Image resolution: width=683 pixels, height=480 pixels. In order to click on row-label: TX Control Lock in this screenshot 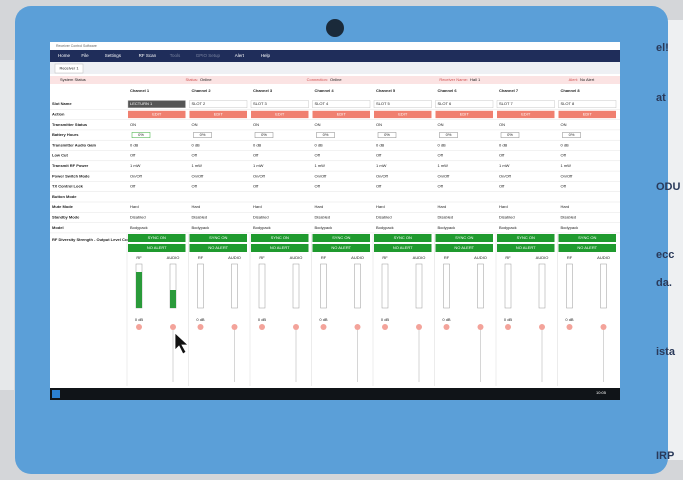, I will do `click(68, 186)`.